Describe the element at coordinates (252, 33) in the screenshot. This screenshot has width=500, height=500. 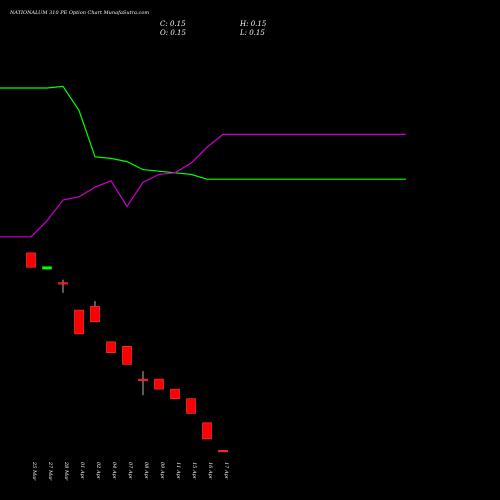
I see `low-value: L: 0.15` at that location.